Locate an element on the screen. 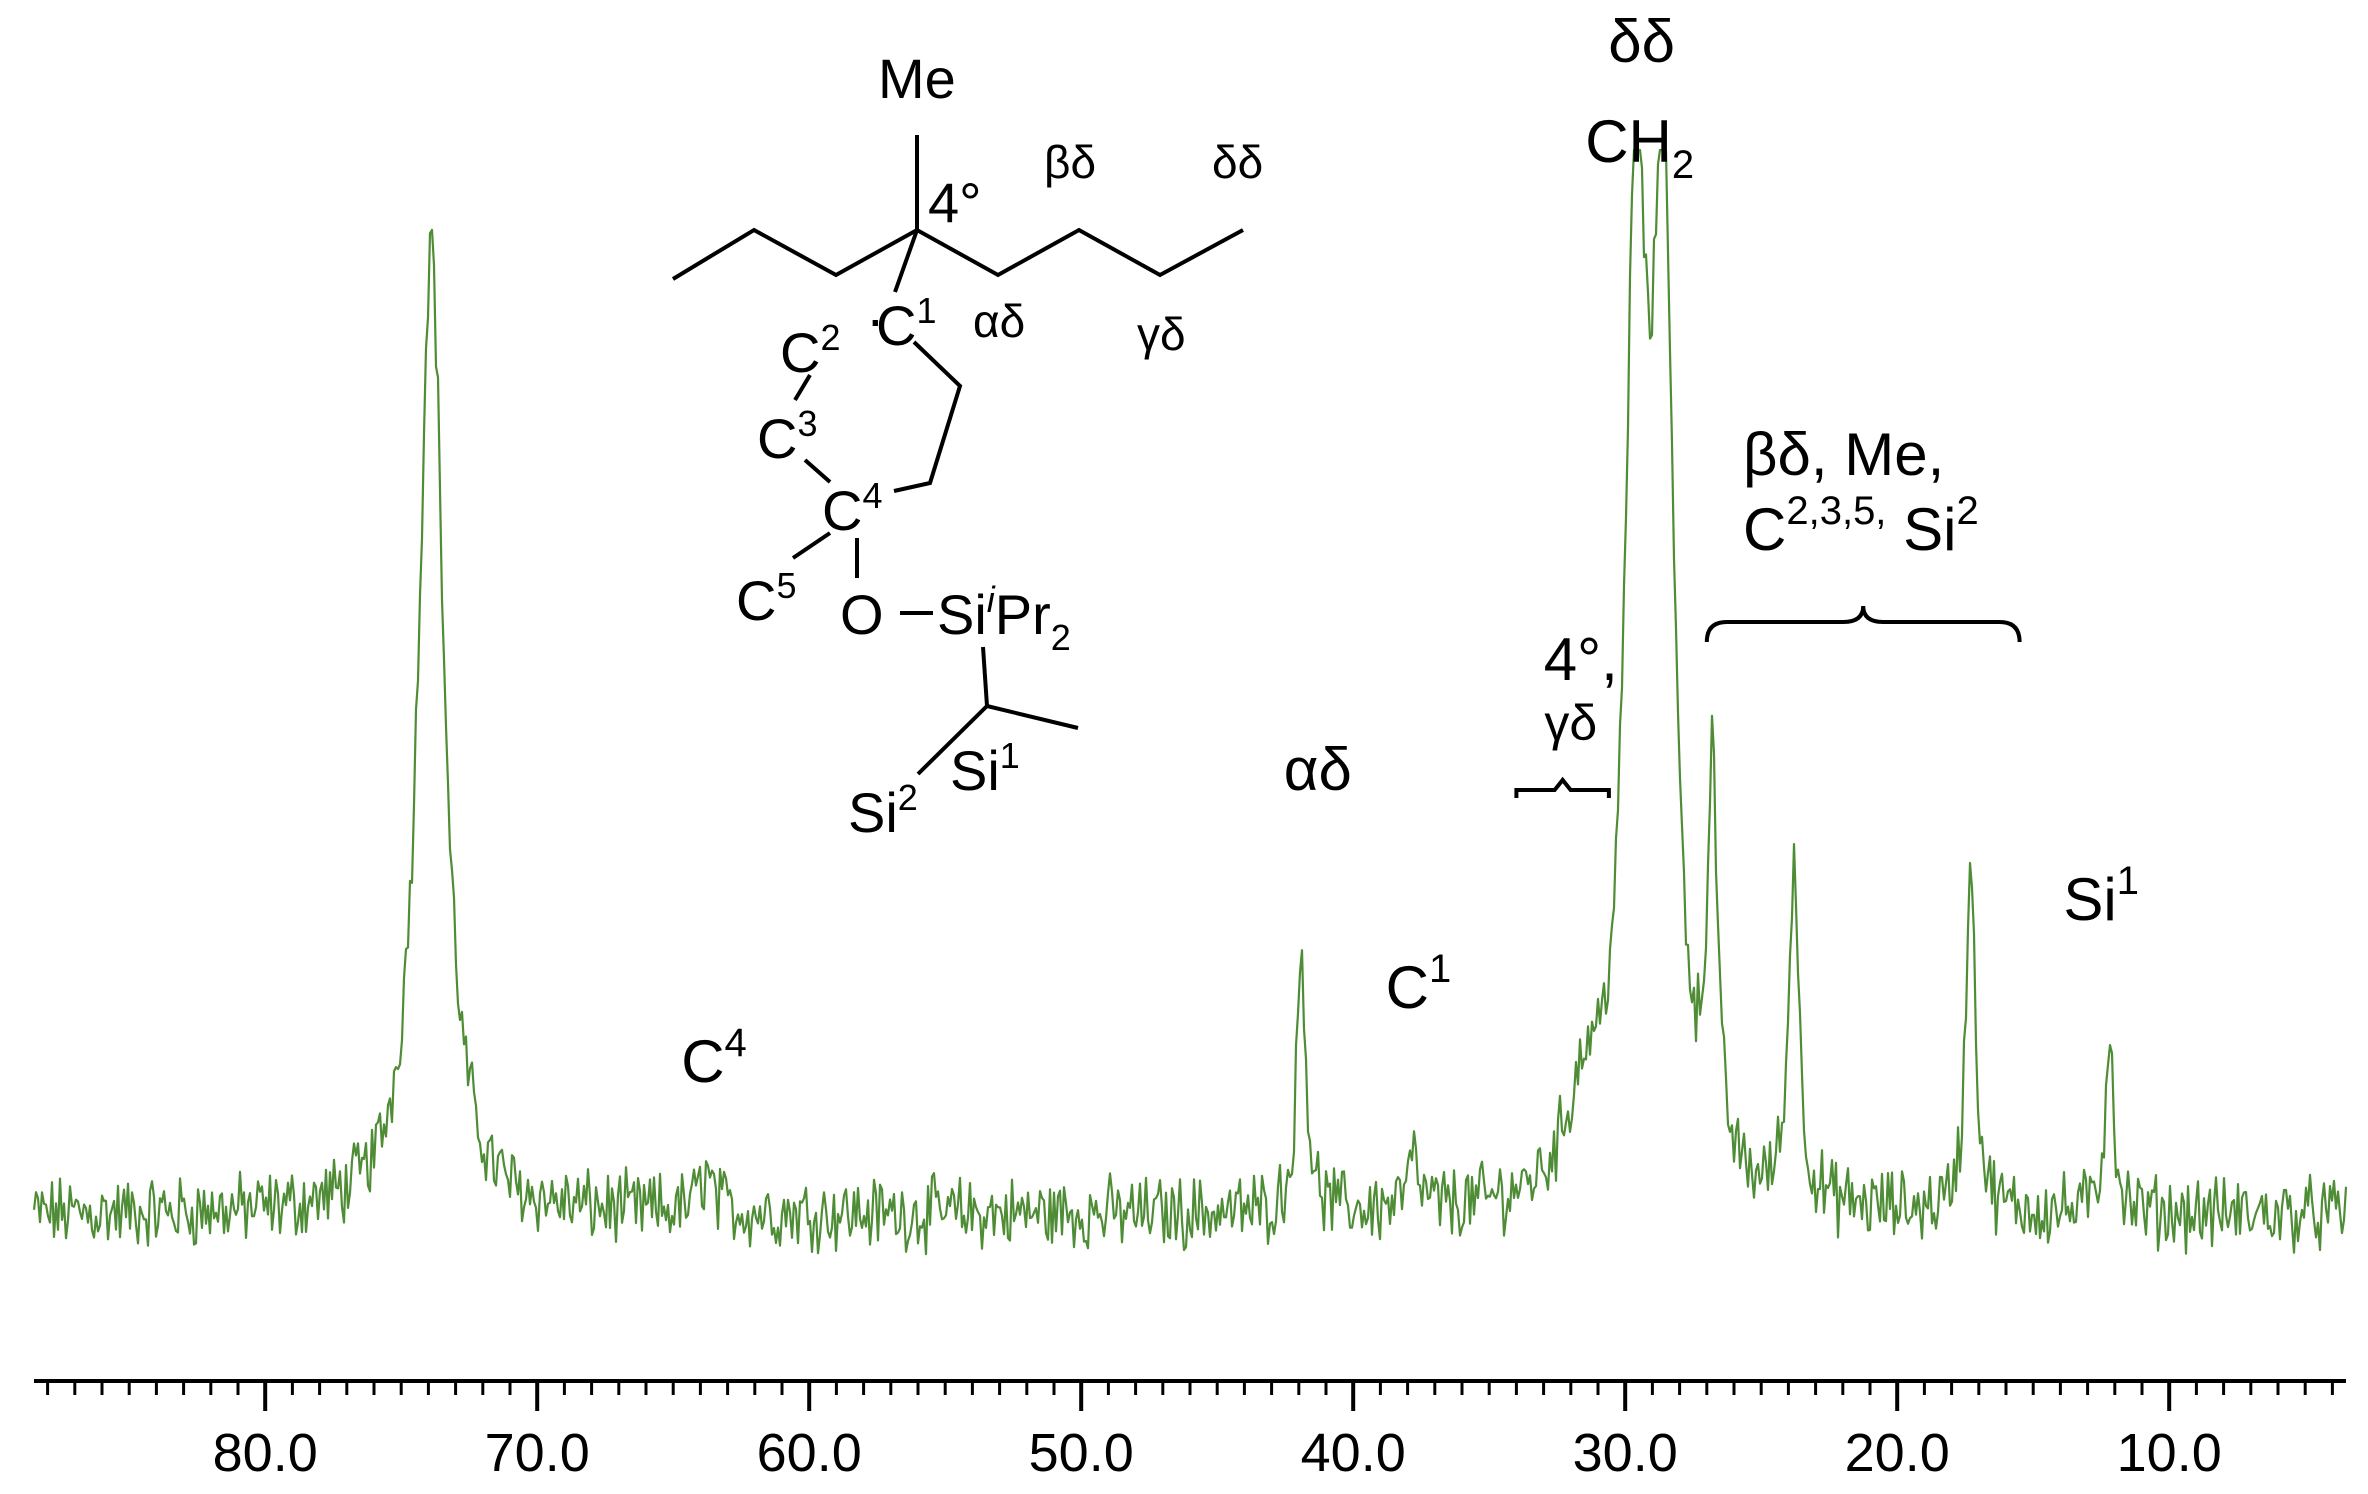  main-chain-bond is located at coordinates (957, 254).